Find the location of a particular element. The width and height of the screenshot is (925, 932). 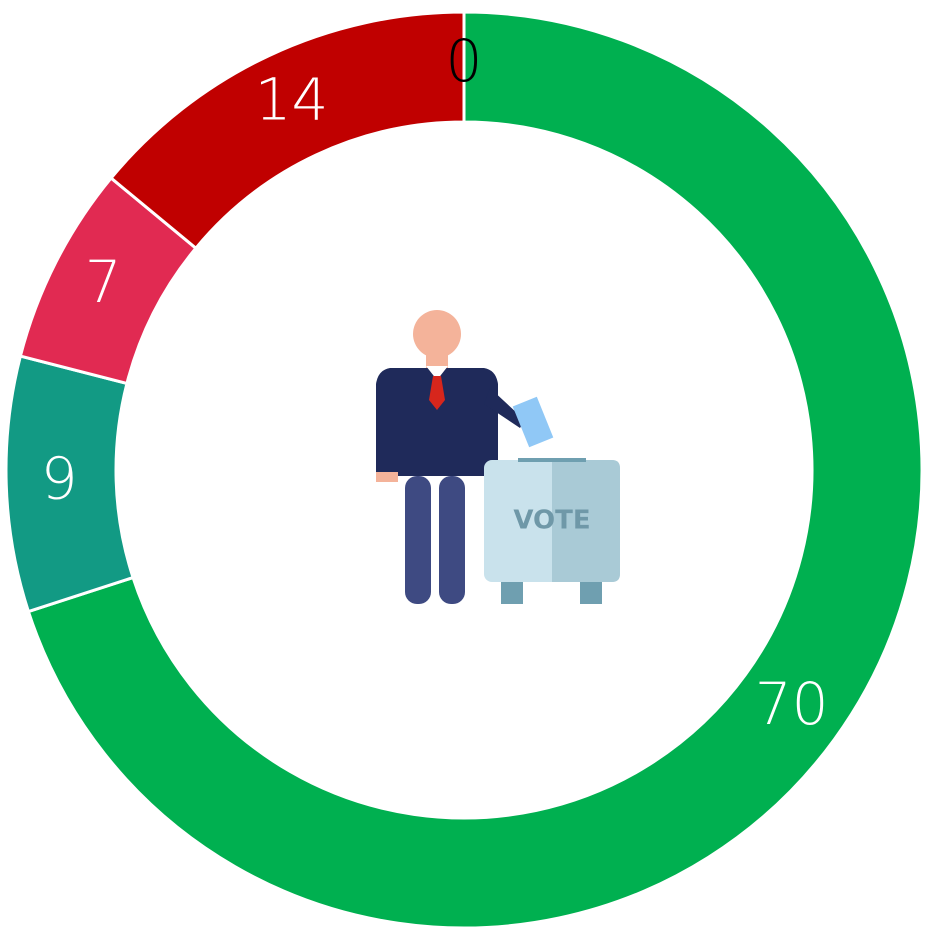

ballot is located at coordinates (533, 422).